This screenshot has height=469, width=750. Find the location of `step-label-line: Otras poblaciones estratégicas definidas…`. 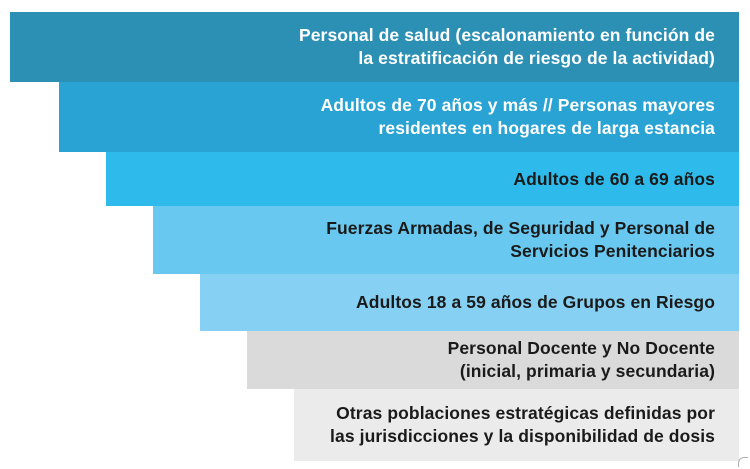

step-label-line: Otras poblaciones estratégicas definidas… is located at coordinates (525, 413).